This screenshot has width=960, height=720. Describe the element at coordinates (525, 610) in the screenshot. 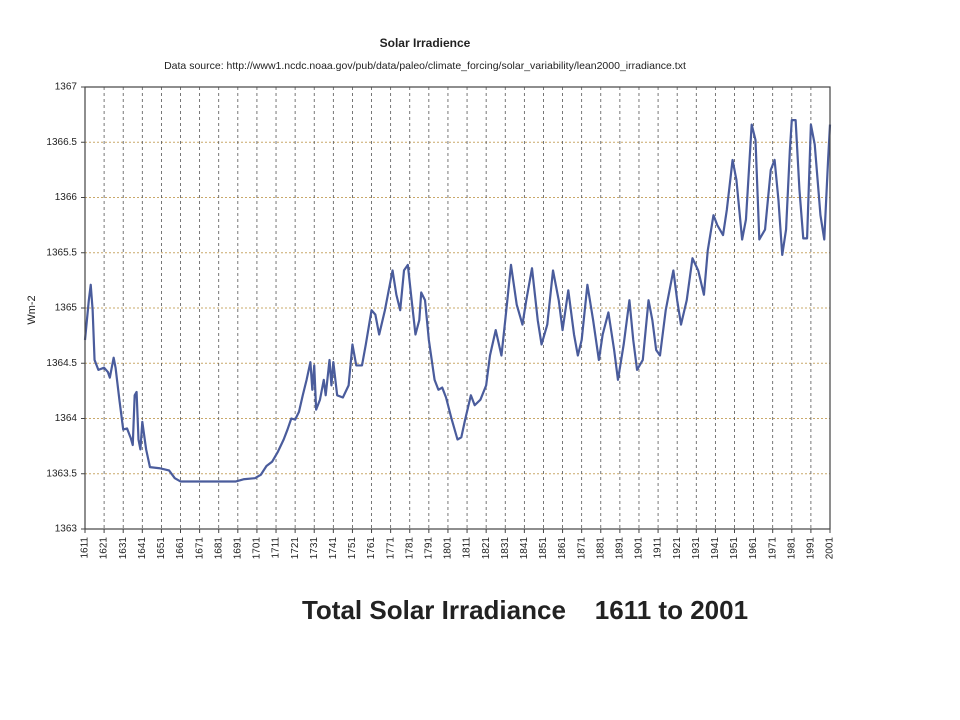

I see `caption: Total Solar Irradiance 1611 to 2001` at that location.